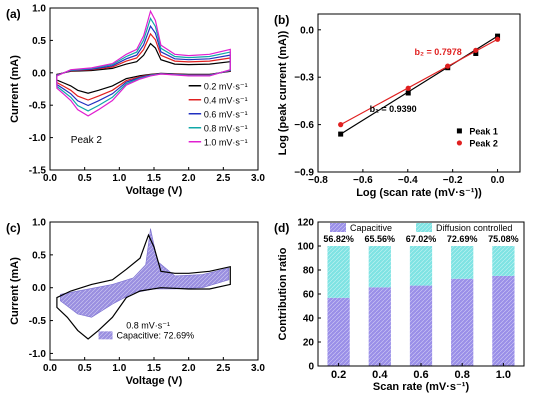 This screenshot has width=540, height=408. I want to click on x-tick-label-a: 0.0, so click(50, 178).